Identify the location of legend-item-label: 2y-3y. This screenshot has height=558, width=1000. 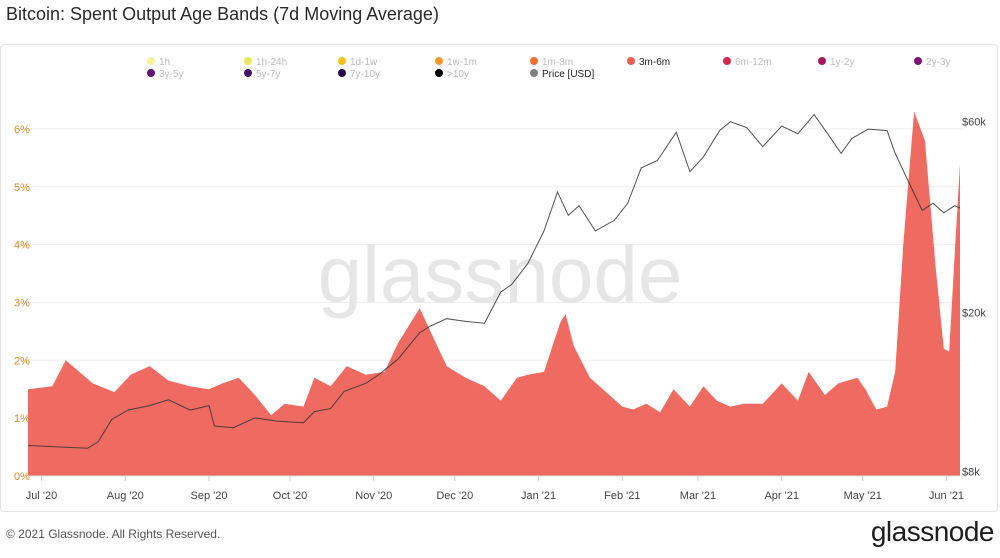
(938, 62).